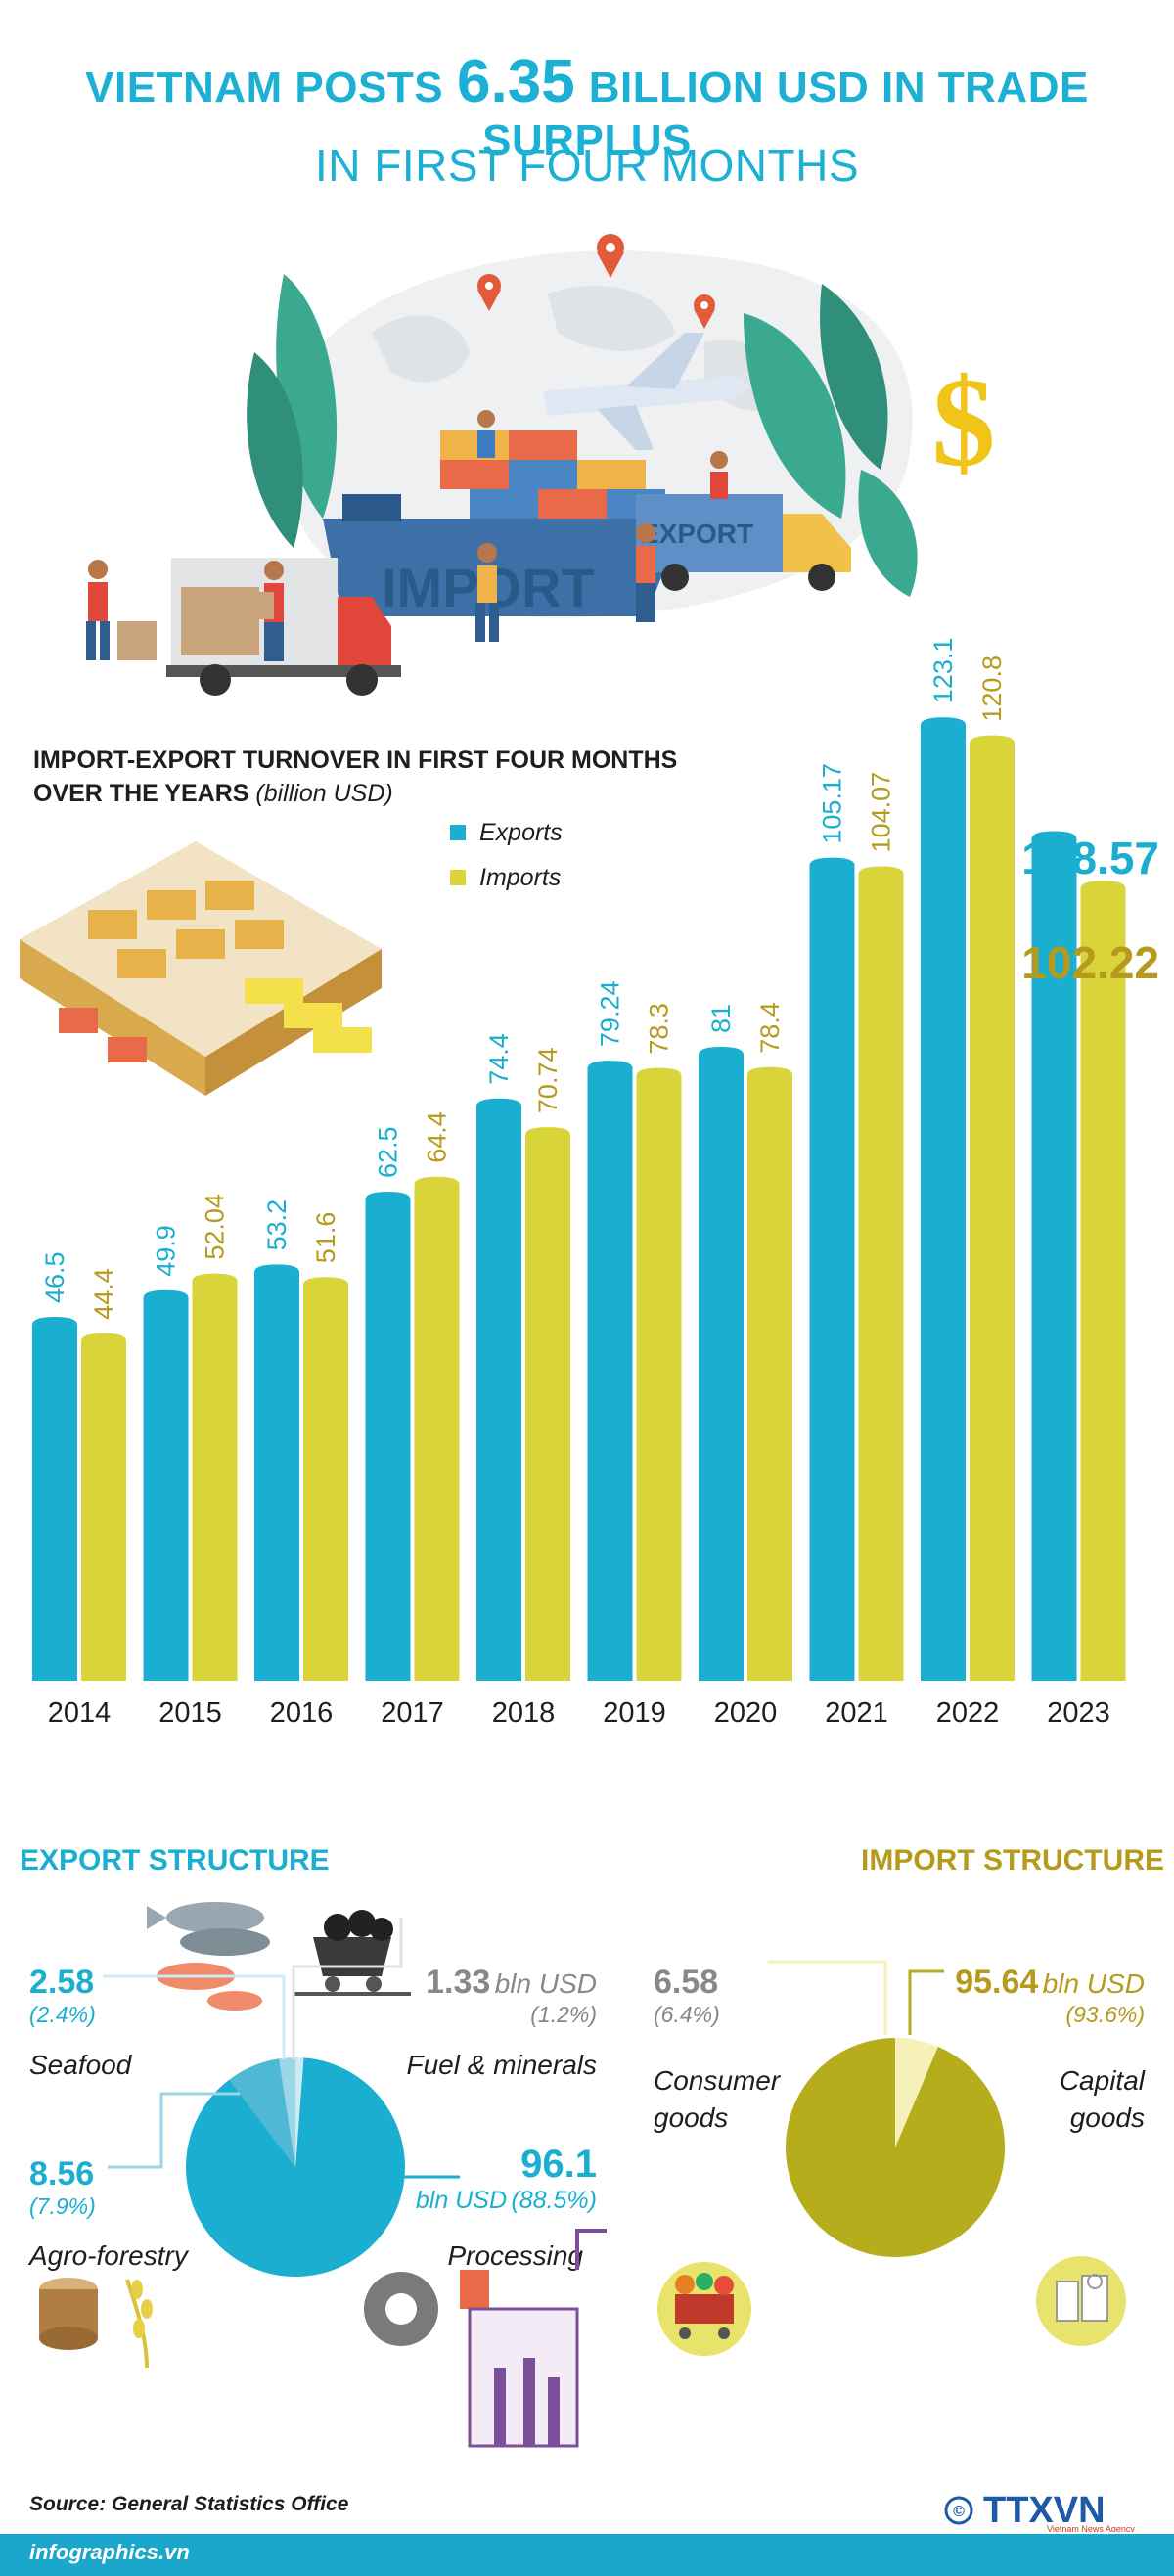 The height and width of the screenshot is (2576, 1174). Describe the element at coordinates (554, 2200) in the screenshot. I see `export-processing-pct: (88.5%)` at that location.